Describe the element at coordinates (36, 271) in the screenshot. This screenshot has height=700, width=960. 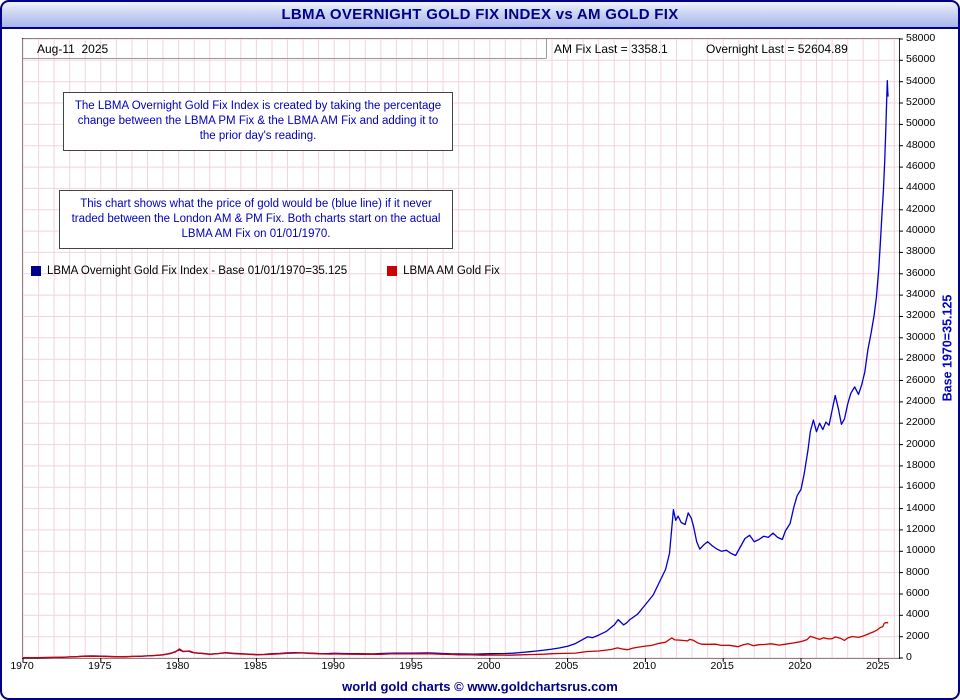
I see `legend-swatch-overnight-index` at that location.